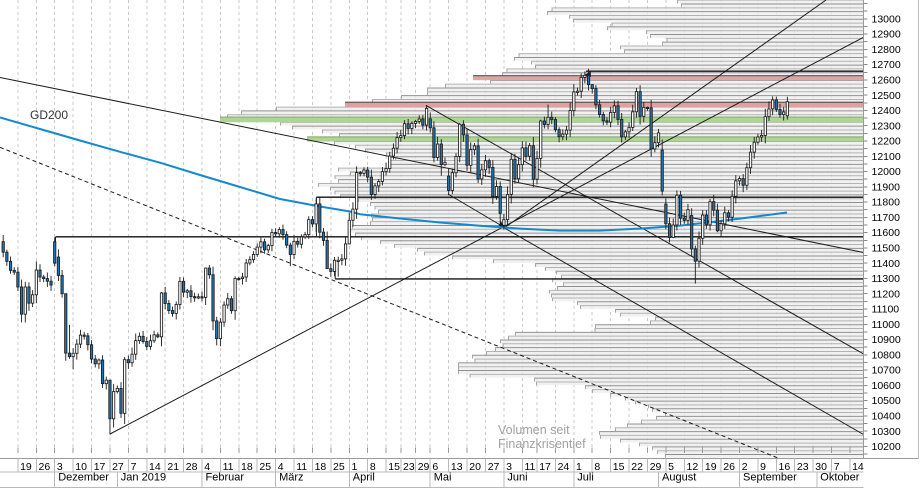 This screenshot has width=920, height=495. What do you see at coordinates (886, 233) in the screenshot?
I see `svg-text: 11600` at bounding box center [886, 233].